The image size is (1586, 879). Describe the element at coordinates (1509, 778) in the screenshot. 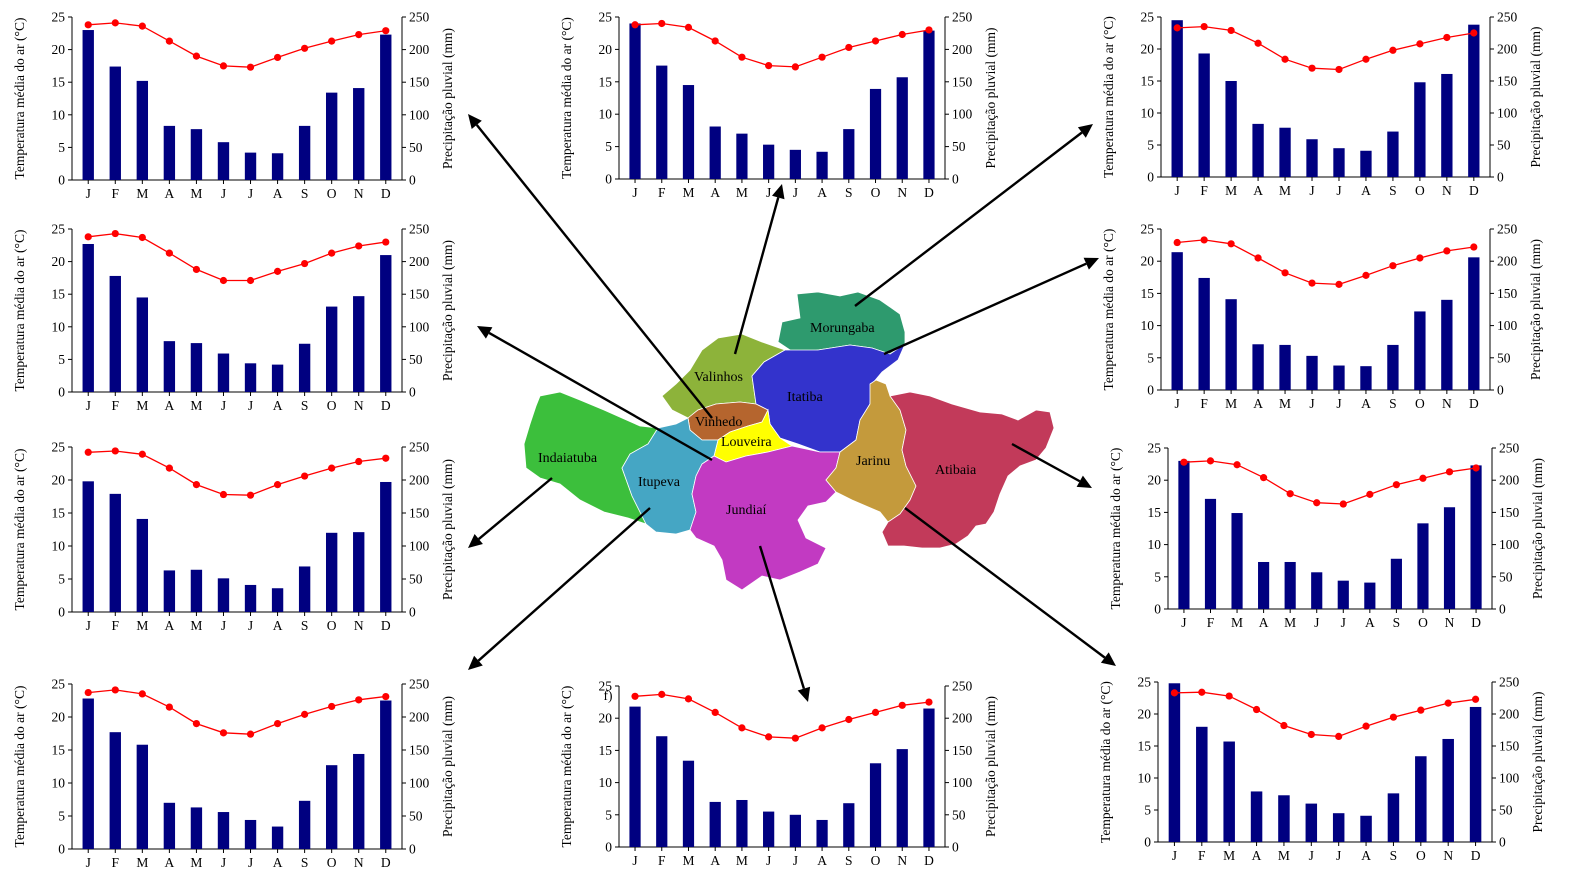

I see `right-tick-label: 100` at that location.